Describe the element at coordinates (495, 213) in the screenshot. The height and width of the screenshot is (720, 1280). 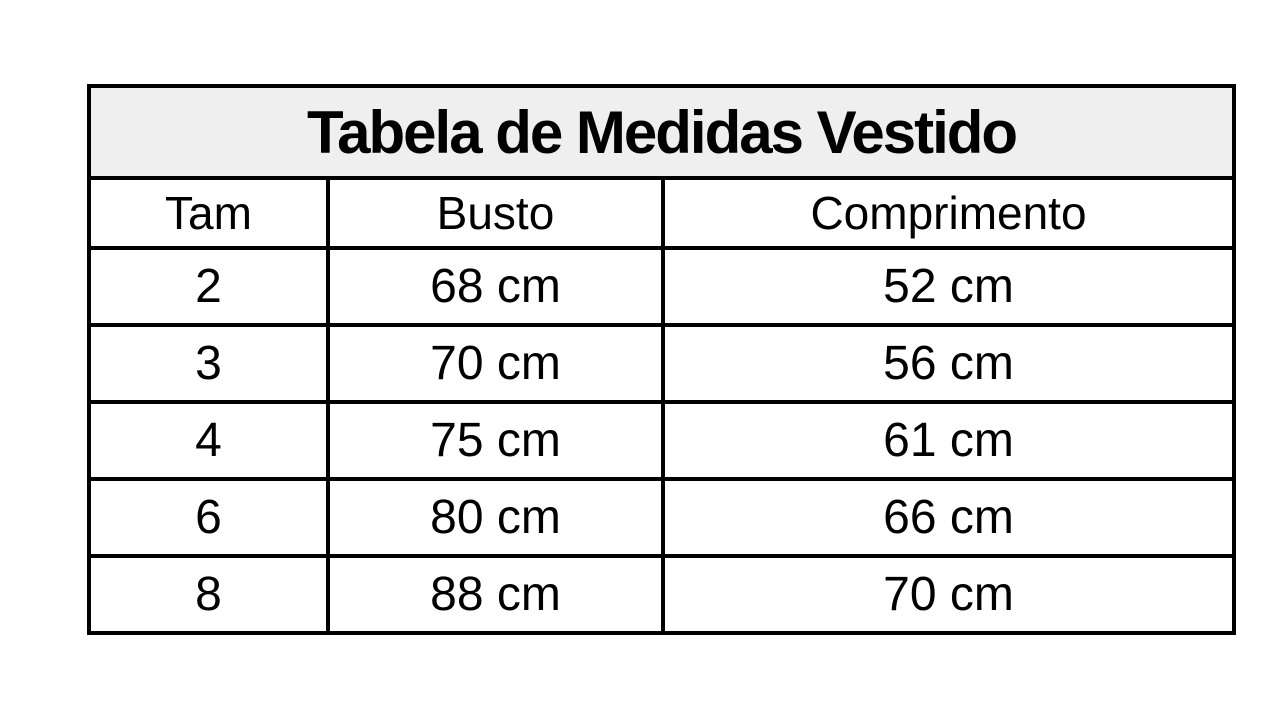
I see `column-header-busto: Busto` at that location.